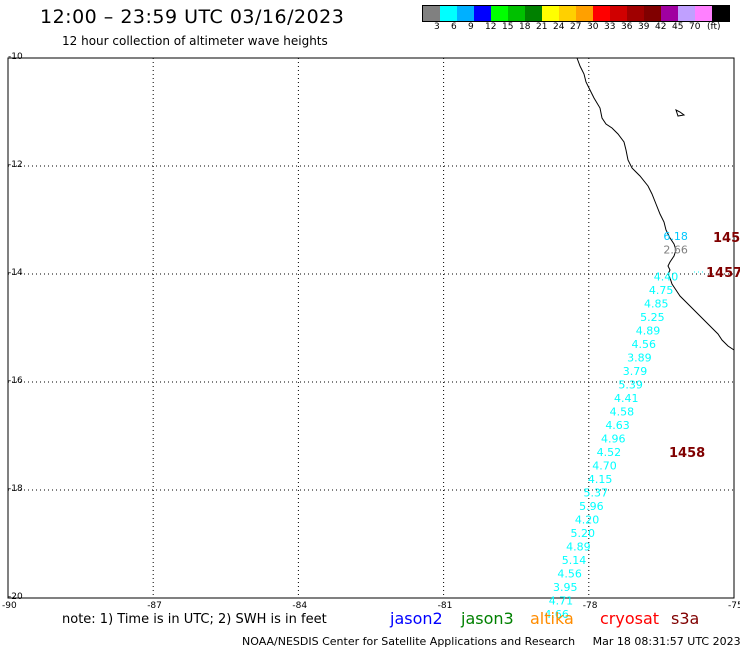  Describe the element at coordinates (714, 27) in the screenshot. I see `scale-unit: (ft)` at that location.